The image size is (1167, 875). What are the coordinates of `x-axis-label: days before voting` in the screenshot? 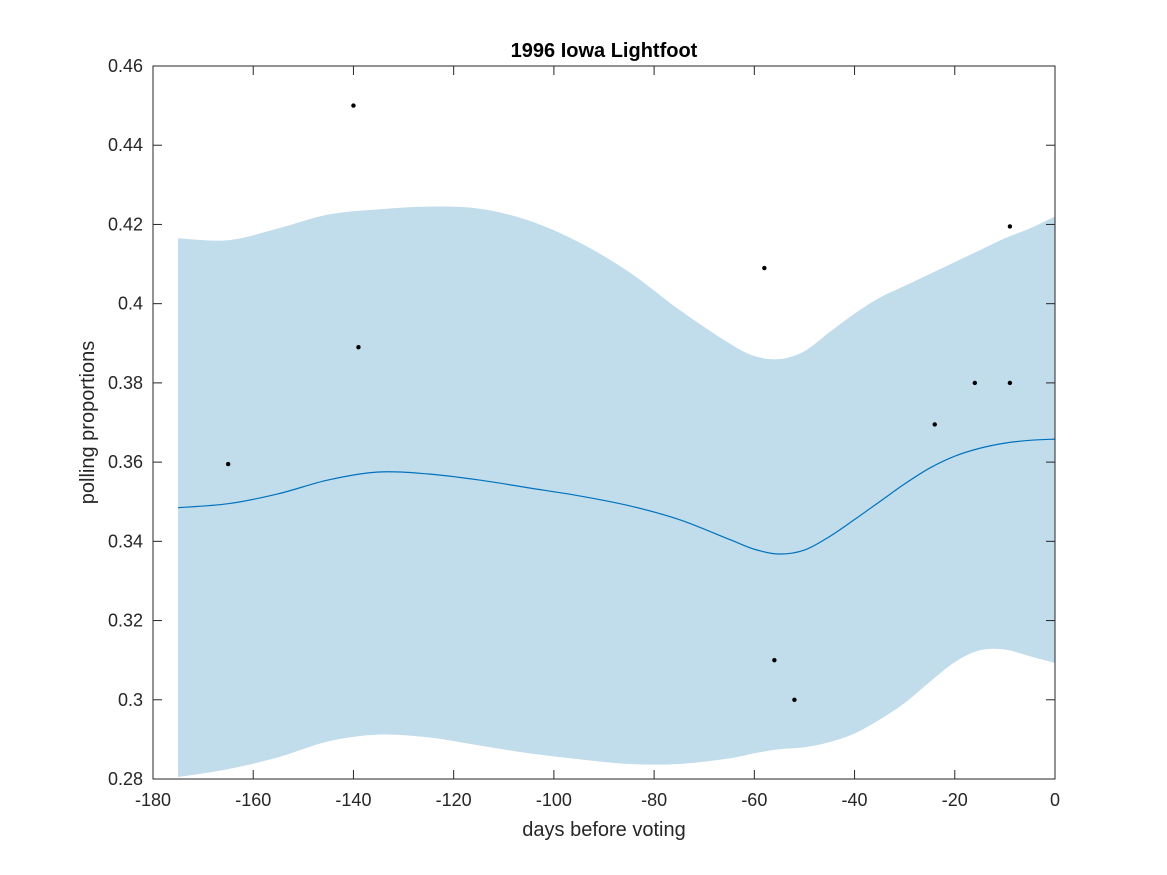 It's located at (603, 830).